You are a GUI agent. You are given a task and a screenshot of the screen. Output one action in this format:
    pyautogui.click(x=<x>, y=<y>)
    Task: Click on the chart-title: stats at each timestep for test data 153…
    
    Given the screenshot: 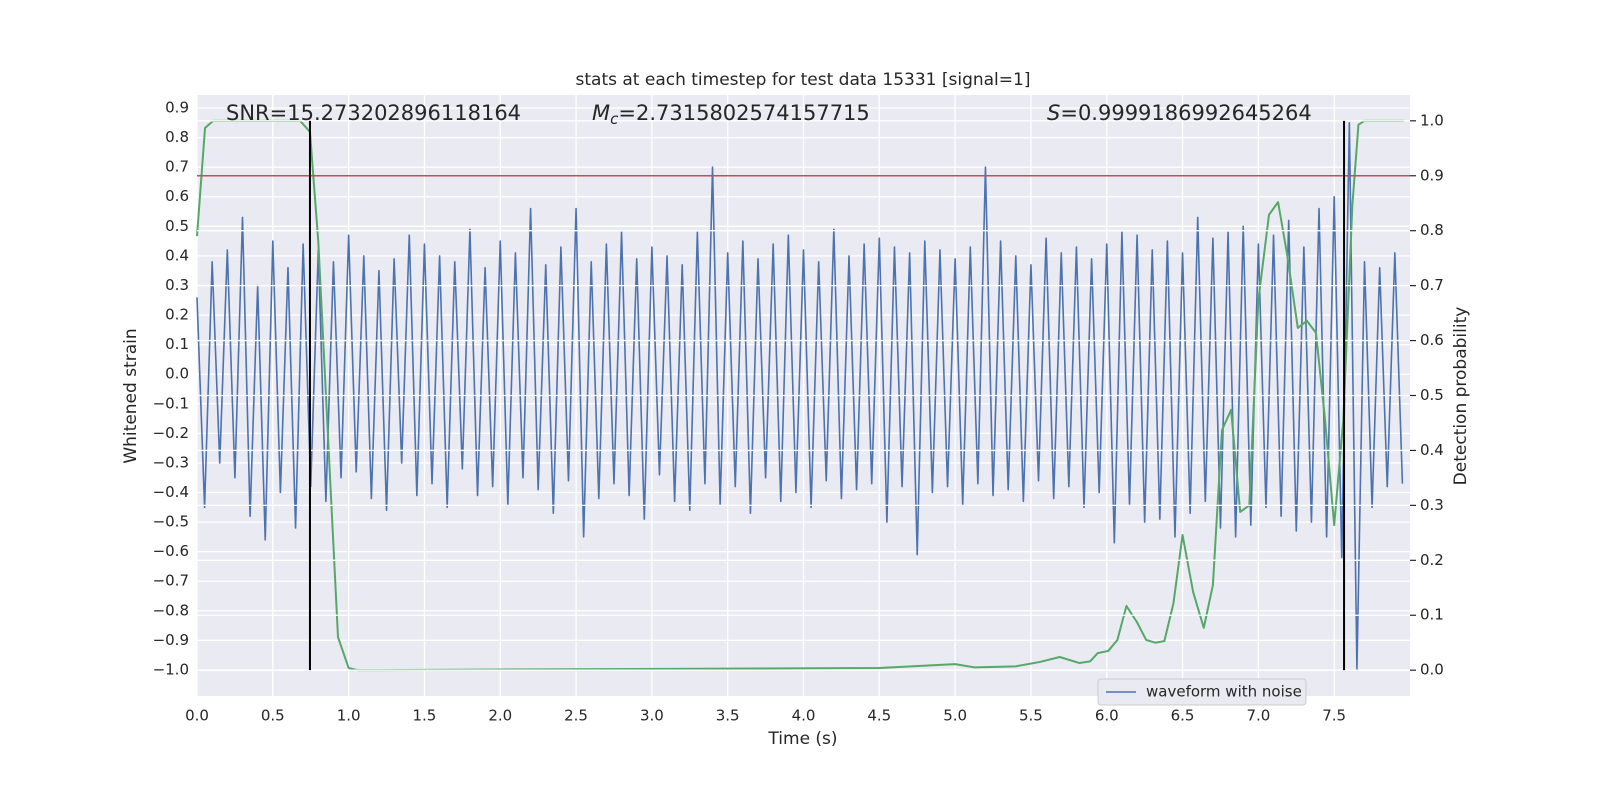 What is the action you would take?
    pyautogui.click(x=803, y=80)
    